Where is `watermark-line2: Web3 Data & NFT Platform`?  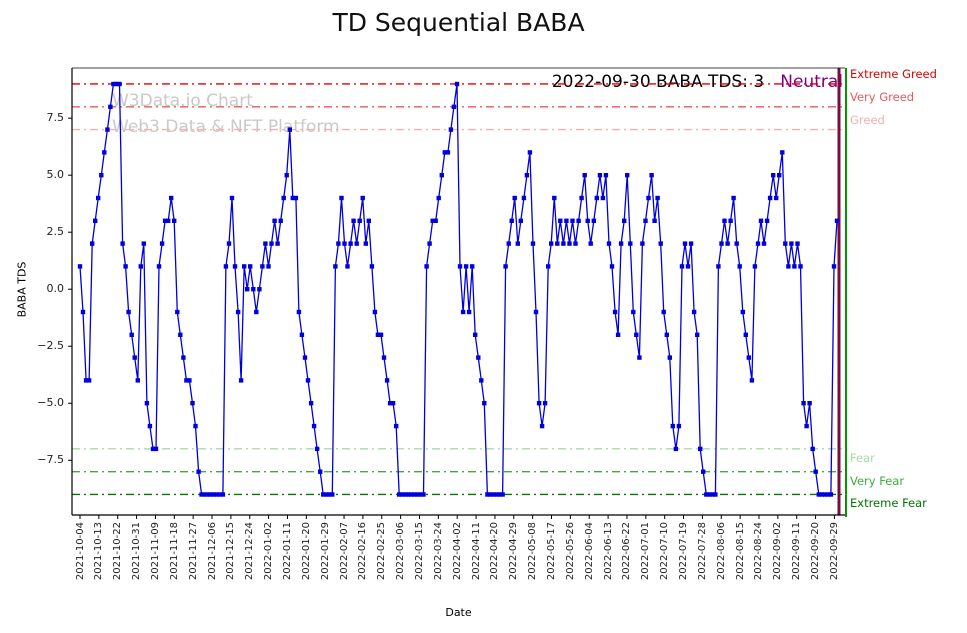 watermark-line2: Web3 Data & NFT Platform is located at coordinates (226, 127).